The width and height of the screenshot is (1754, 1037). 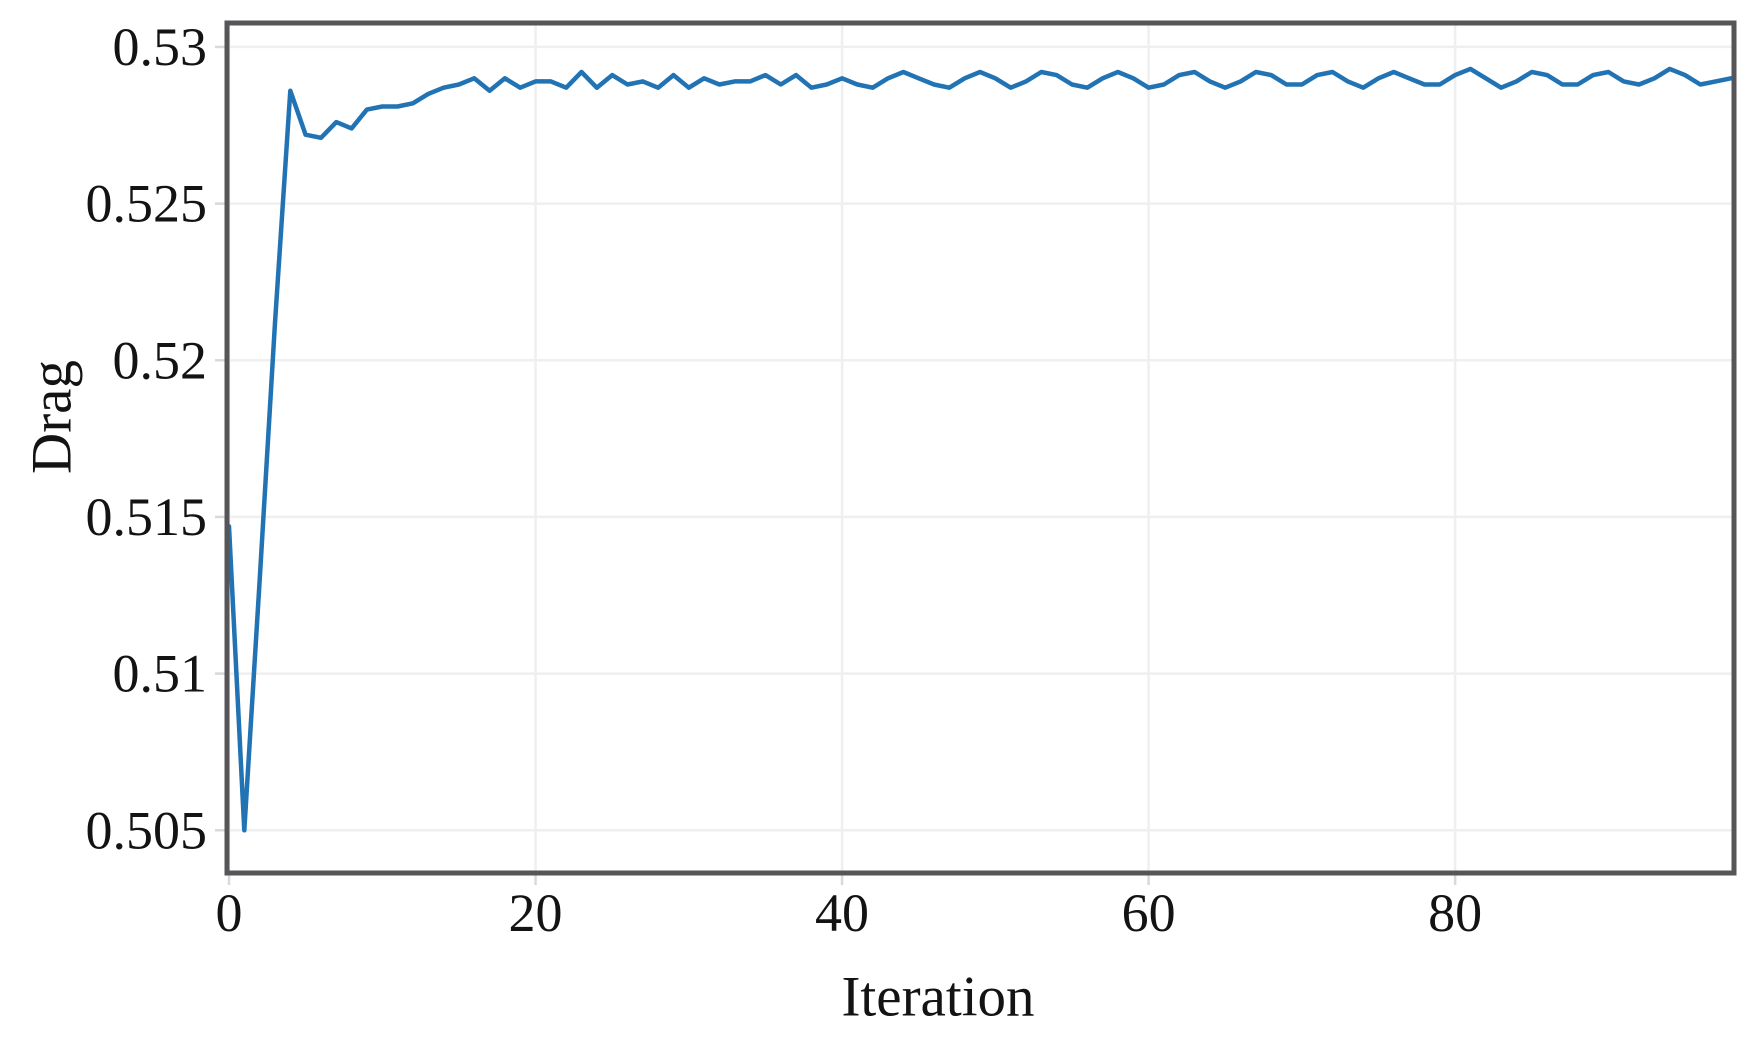 What do you see at coordinates (147, 517) in the screenshot?
I see `y-tick-label: 0.515` at bounding box center [147, 517].